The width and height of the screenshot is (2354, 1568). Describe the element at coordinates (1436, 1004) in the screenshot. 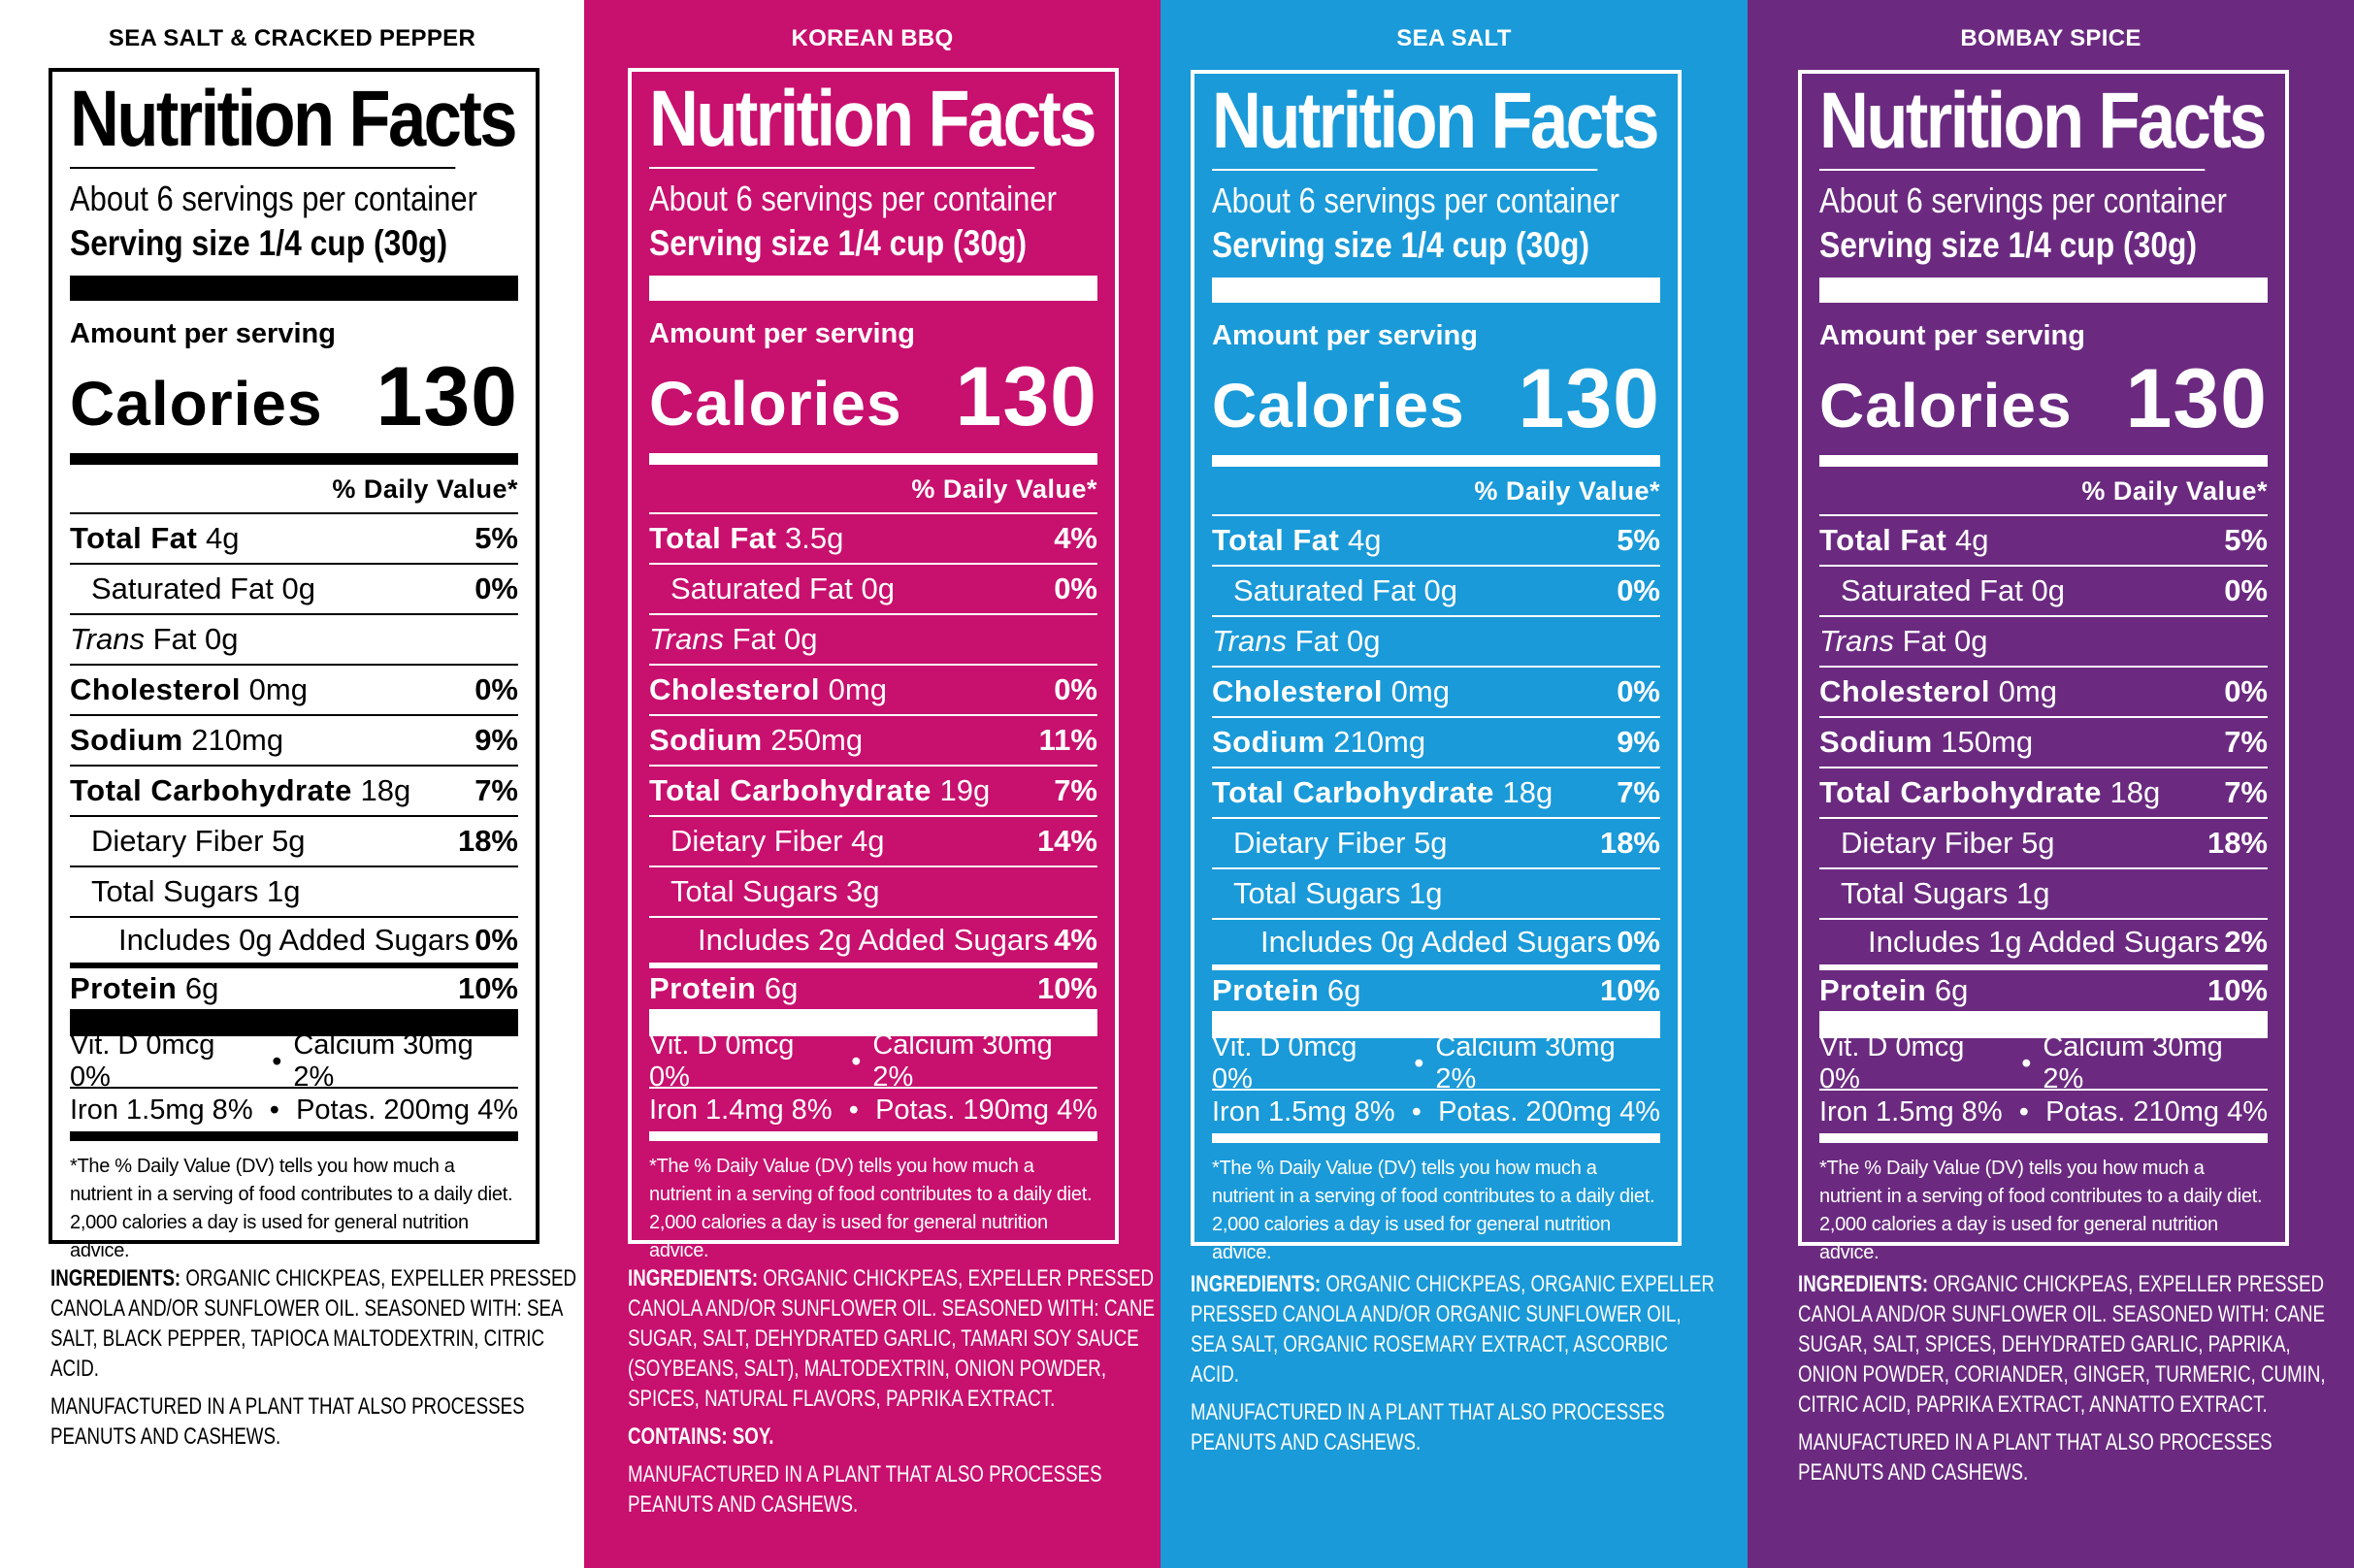

I see `nutrient-row: Protein 6g 10%` at that location.